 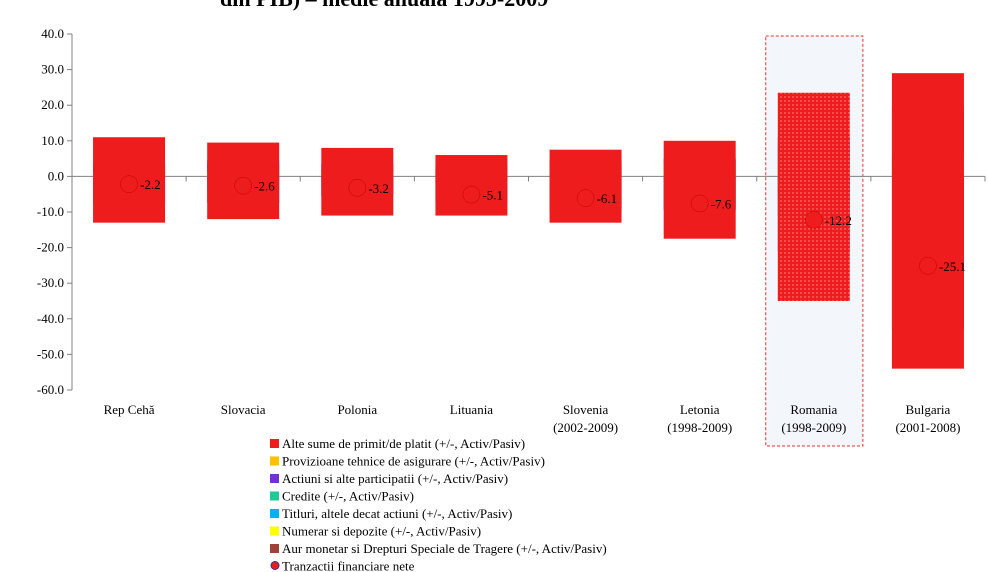 What do you see at coordinates (275, 565) in the screenshot?
I see `legend-marker-net` at bounding box center [275, 565].